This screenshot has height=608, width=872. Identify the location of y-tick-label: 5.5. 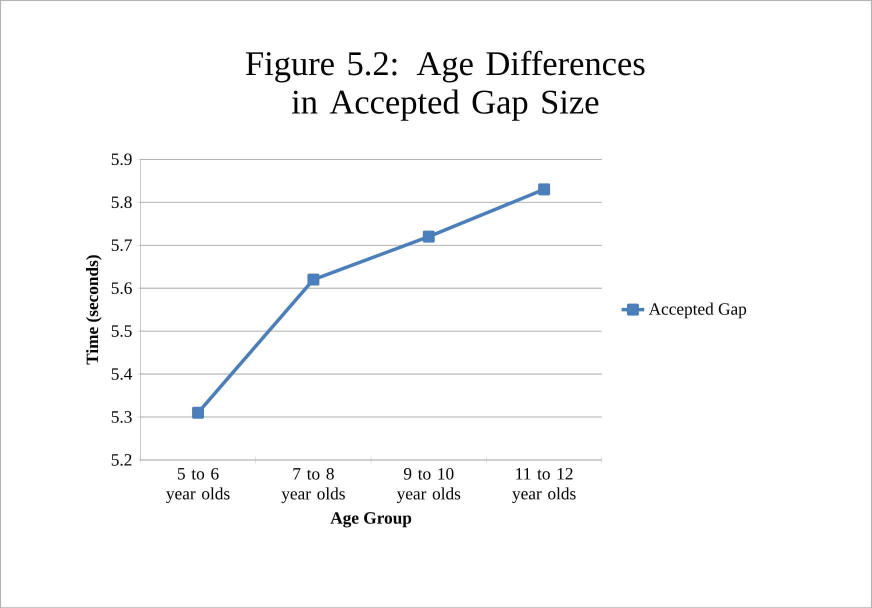
(122, 331).